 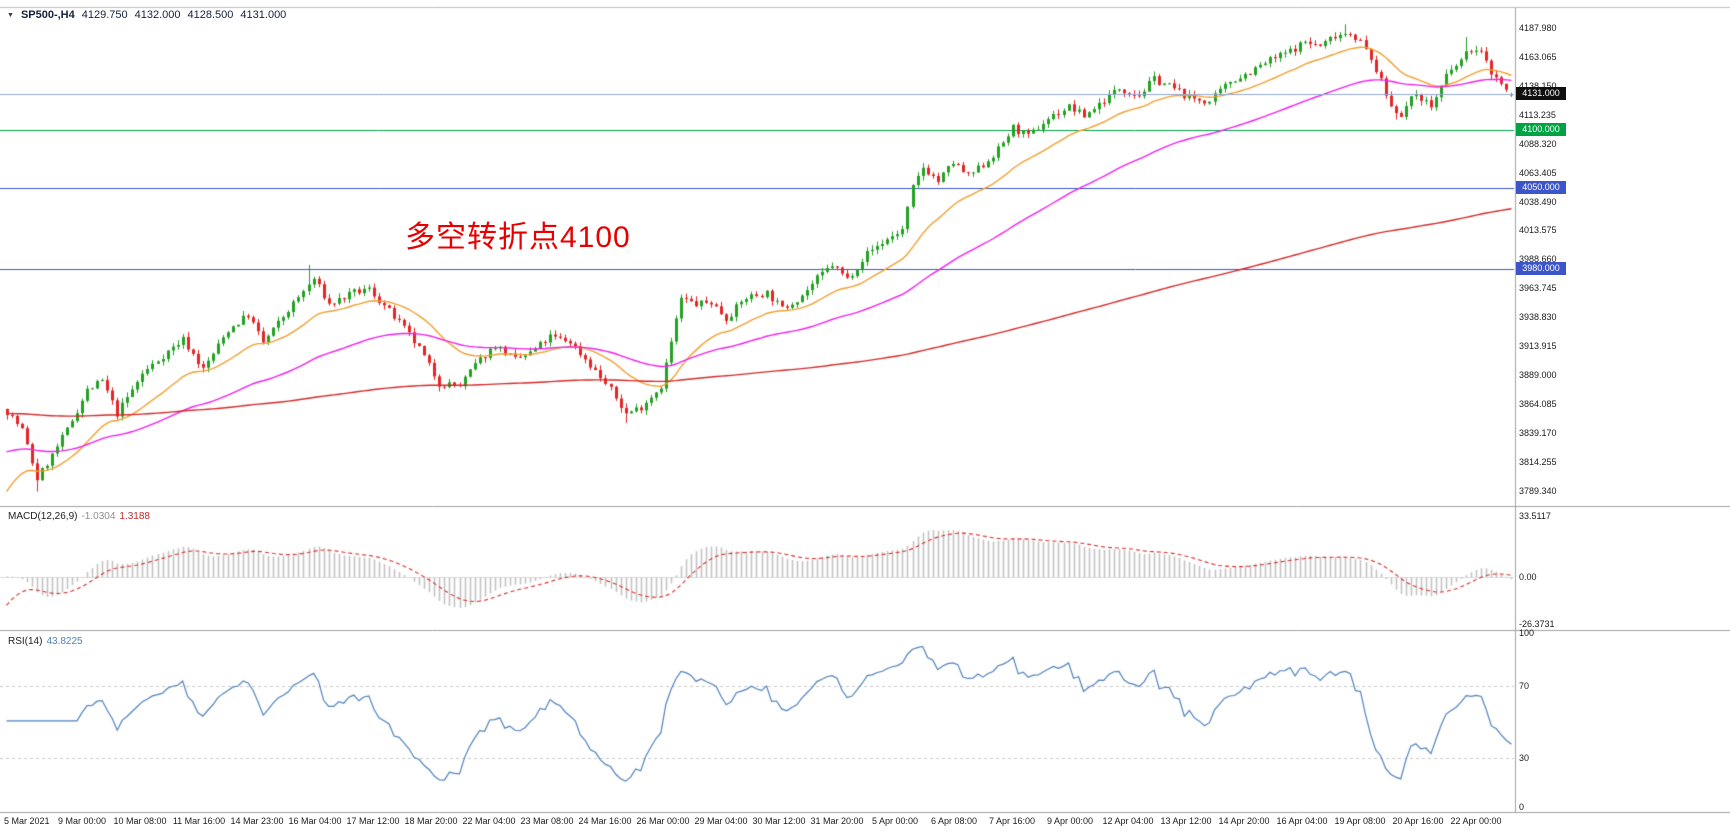 I want to click on rsi-value: 43.8225, so click(x=64, y=641).